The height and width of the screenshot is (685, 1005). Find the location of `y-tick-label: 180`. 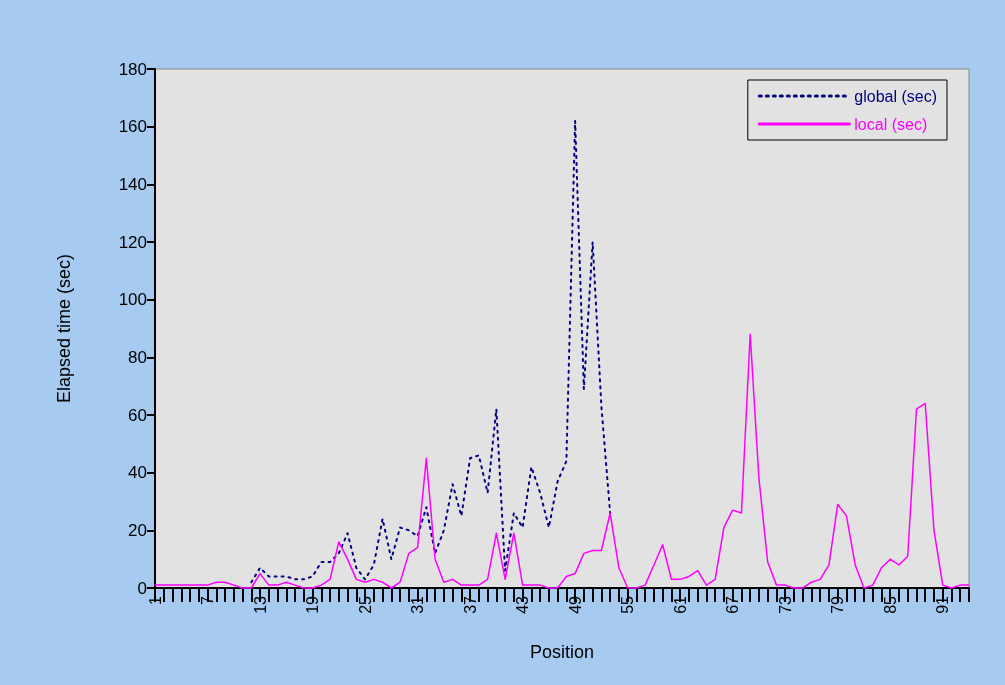

y-tick-label: 180 is located at coordinates (132, 69).